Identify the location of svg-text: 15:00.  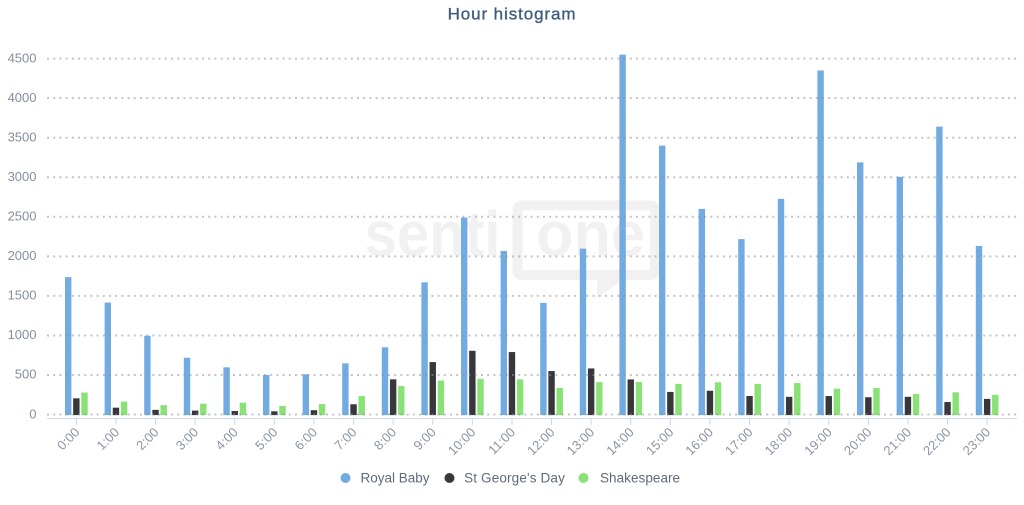
(660, 442).